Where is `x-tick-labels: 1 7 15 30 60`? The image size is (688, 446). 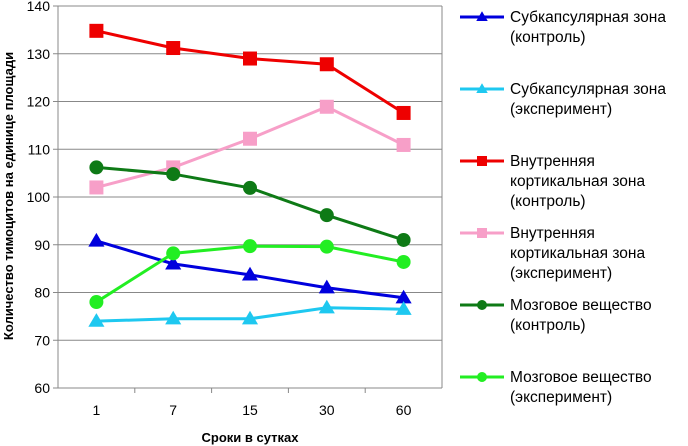
x-tick-labels: 1 7 15 30 60 is located at coordinates (252, 410).